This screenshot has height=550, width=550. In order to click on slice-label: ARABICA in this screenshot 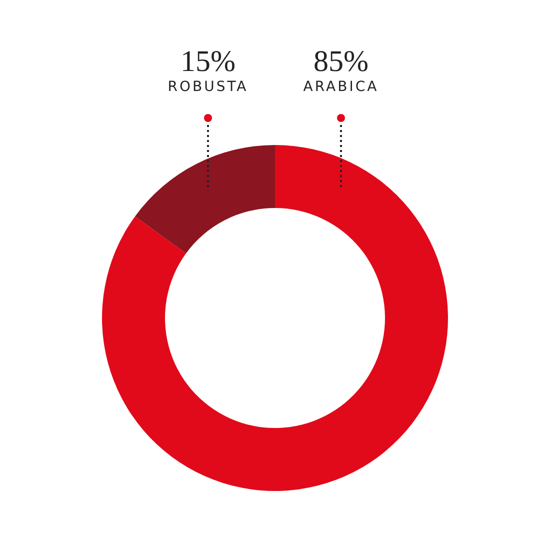, I will do `click(341, 87)`.